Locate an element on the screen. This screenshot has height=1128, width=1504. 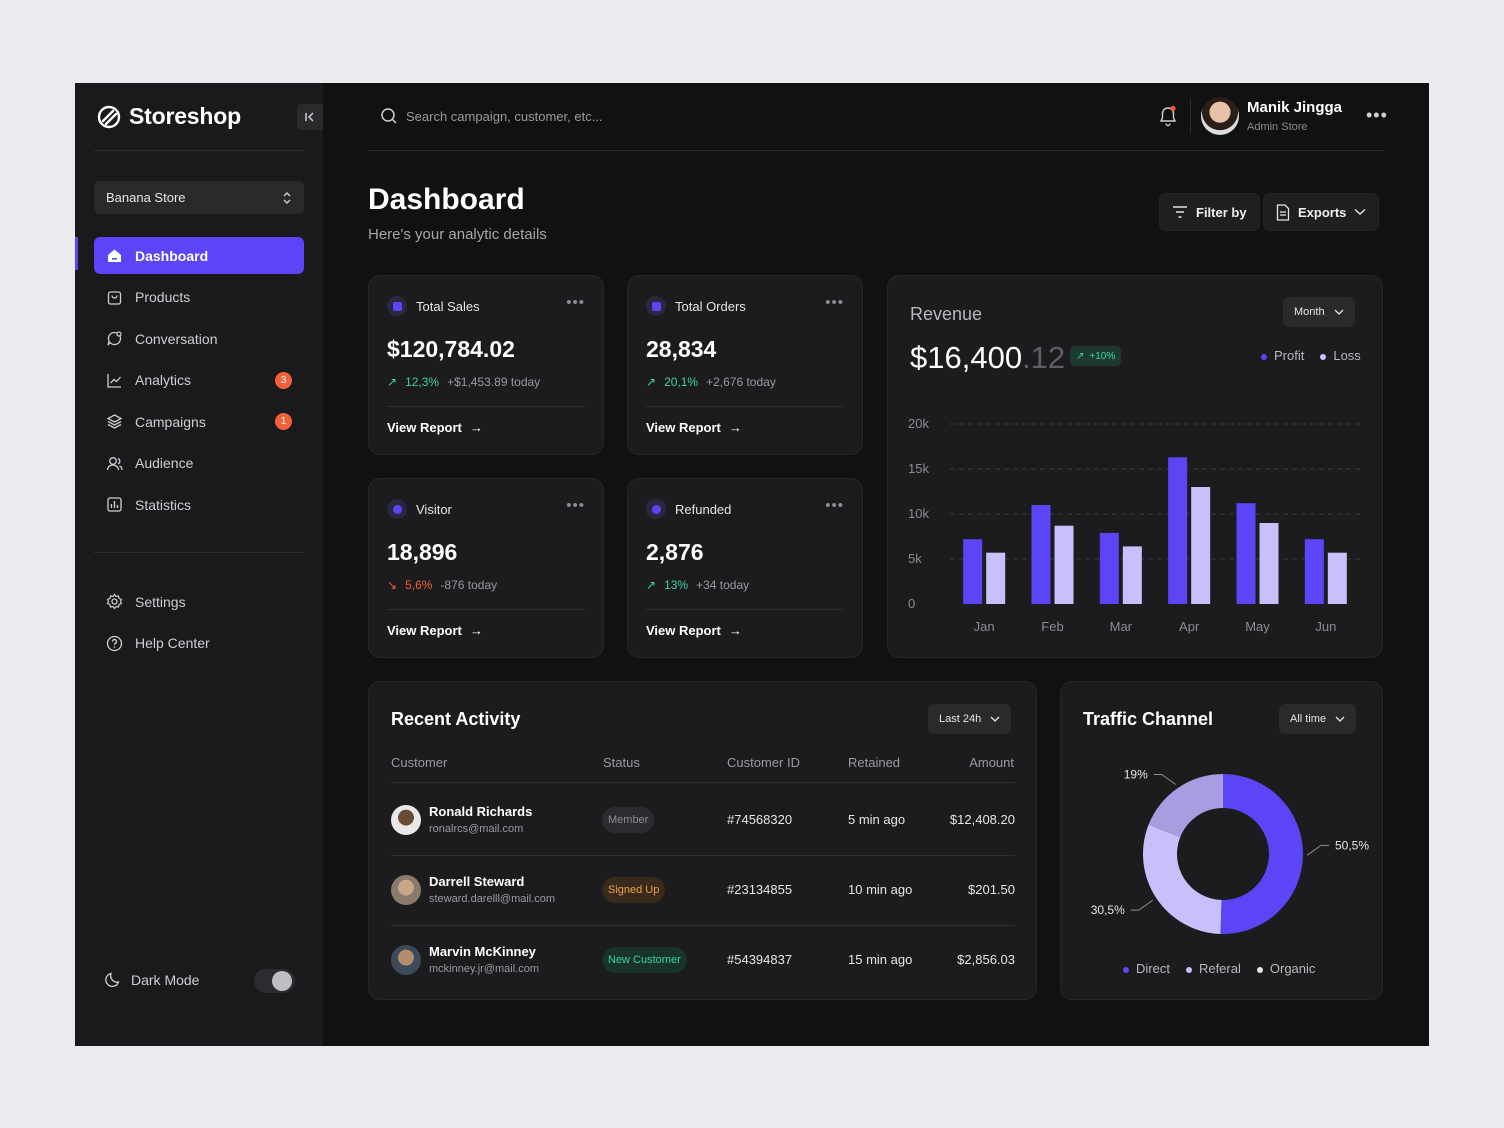
chevron-down-icon is located at coordinates (995, 719).